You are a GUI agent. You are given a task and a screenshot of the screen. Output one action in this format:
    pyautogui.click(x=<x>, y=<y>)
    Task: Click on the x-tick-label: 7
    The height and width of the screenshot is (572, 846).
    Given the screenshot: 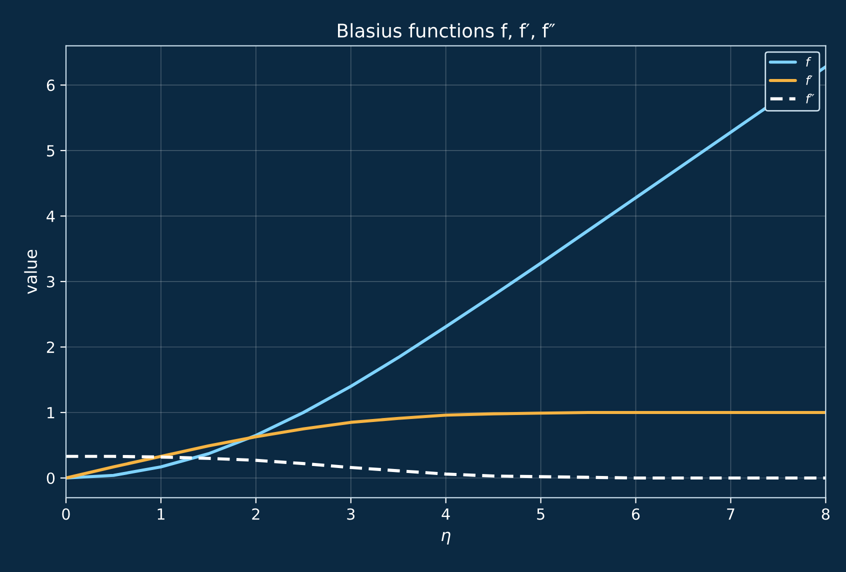 What is the action you would take?
    pyautogui.click(x=730, y=514)
    